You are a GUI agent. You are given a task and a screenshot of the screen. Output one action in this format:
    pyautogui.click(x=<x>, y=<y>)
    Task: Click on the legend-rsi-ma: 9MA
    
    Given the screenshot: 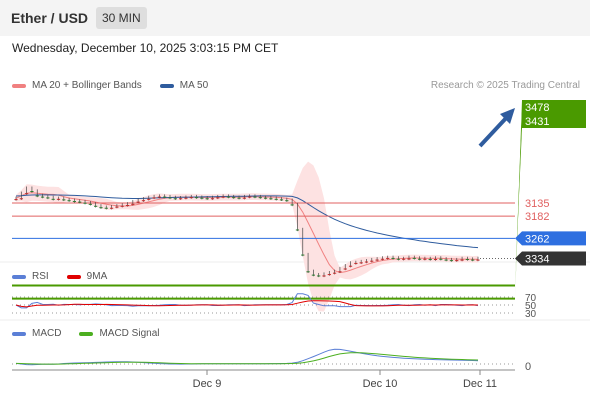 What is the action you would take?
    pyautogui.click(x=97, y=276)
    